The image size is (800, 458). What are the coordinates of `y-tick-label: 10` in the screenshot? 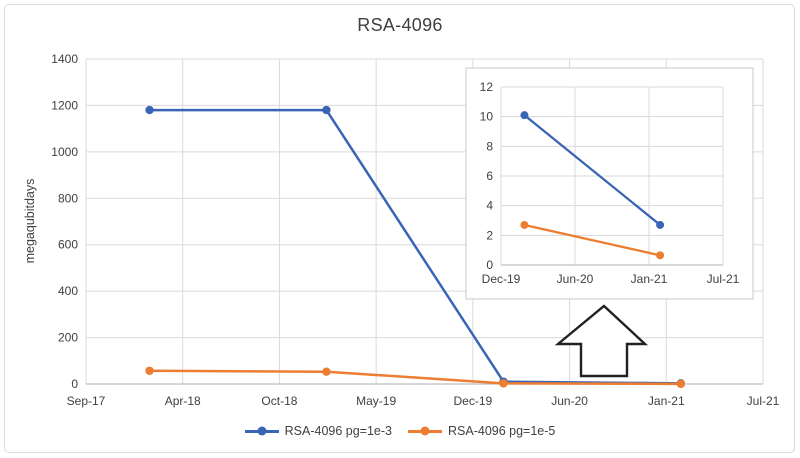 It's located at (487, 117).